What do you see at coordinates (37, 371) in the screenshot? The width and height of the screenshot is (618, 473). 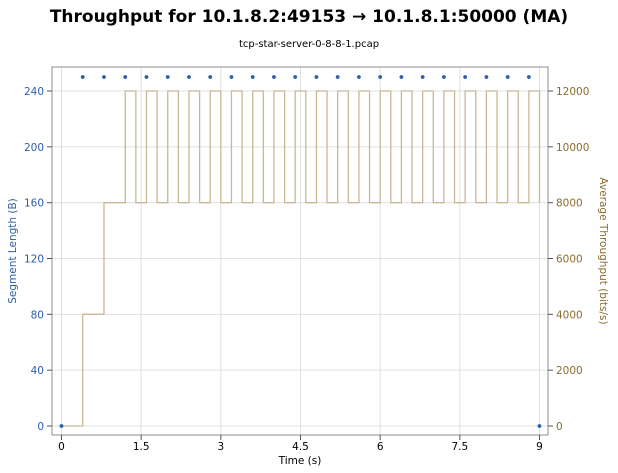 I see `y-left-tick-label: 40` at bounding box center [37, 371].